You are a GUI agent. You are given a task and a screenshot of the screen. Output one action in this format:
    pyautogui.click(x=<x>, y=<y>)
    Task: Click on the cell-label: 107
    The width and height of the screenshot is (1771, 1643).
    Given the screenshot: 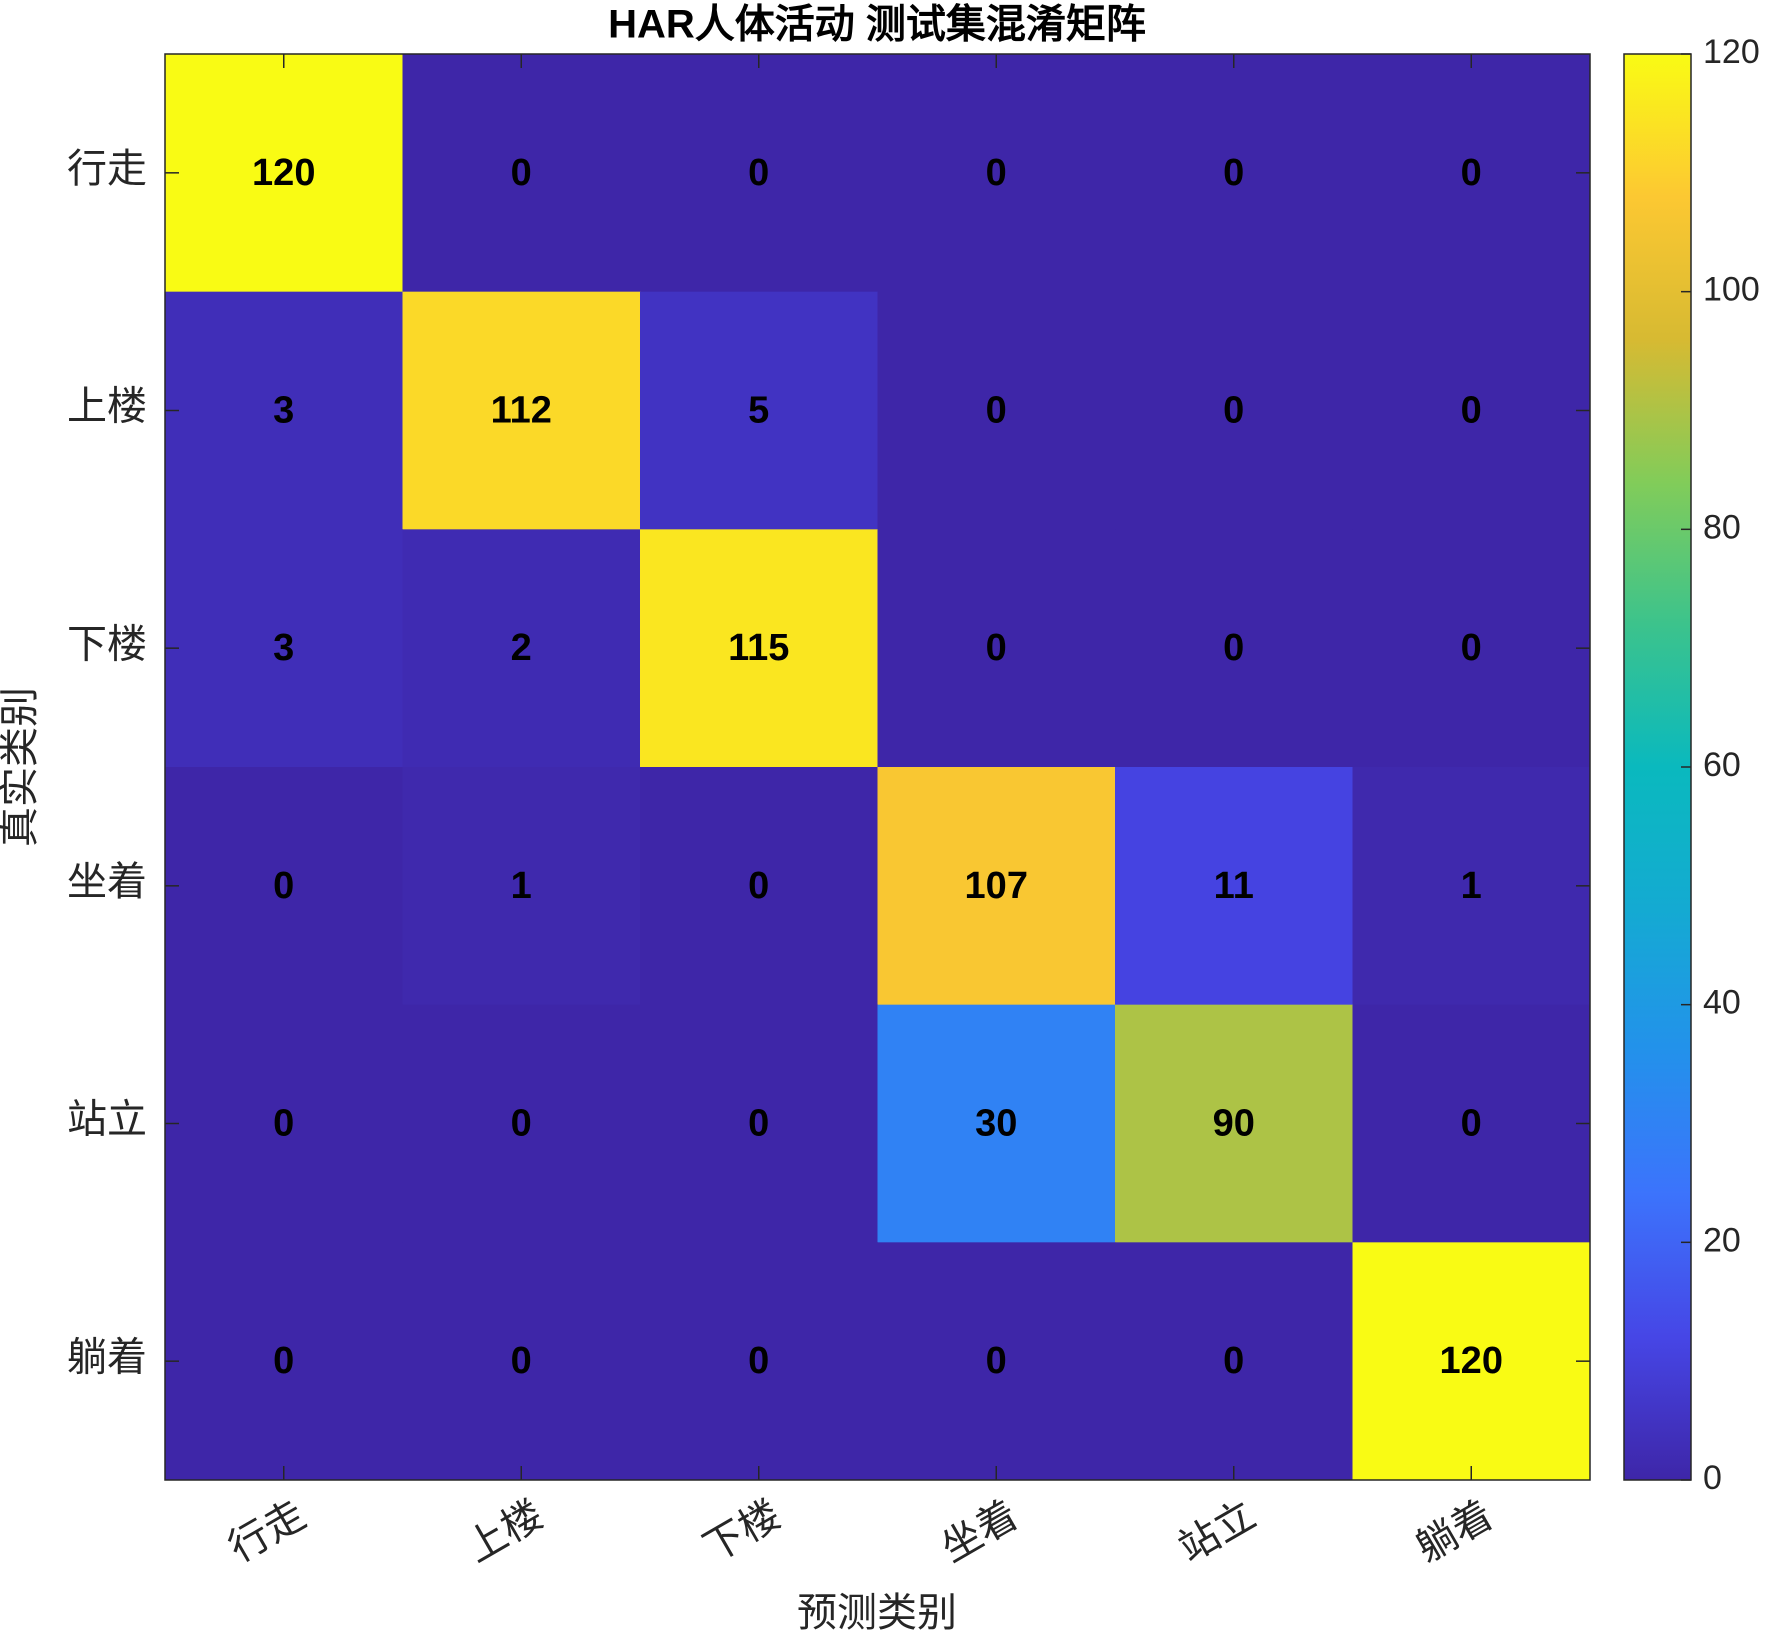 What is the action you would take?
    pyautogui.click(x=996, y=886)
    